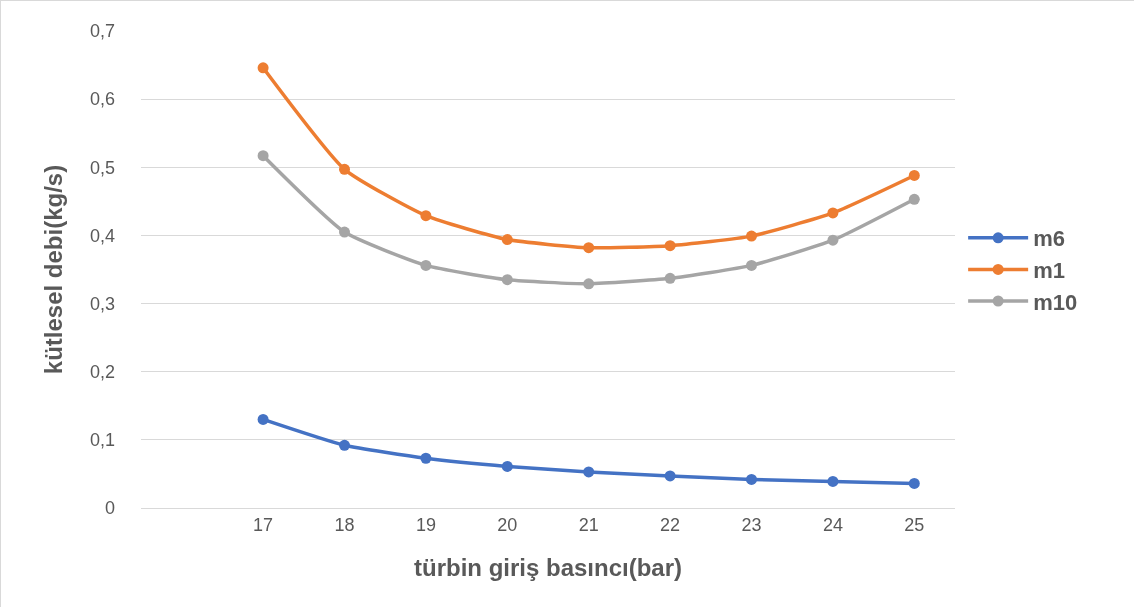 The height and width of the screenshot is (607, 1134). I want to click on y-tick-label: 0,5, so click(102, 167).